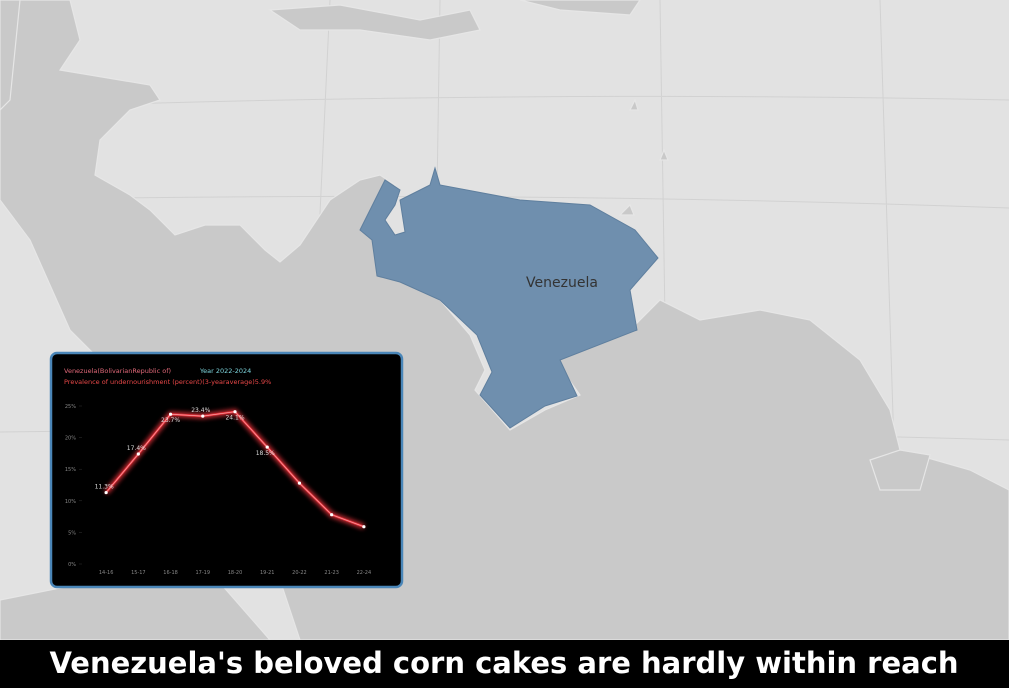 This screenshot has width=1009, height=688. Describe the element at coordinates (364, 573) in the screenshot. I see `x-tick-label: 22-24` at that location.